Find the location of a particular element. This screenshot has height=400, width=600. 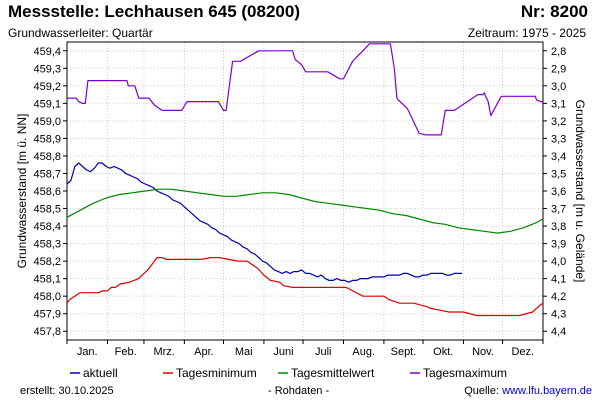

y-tick-label: 458,1 is located at coordinates (47, 280).